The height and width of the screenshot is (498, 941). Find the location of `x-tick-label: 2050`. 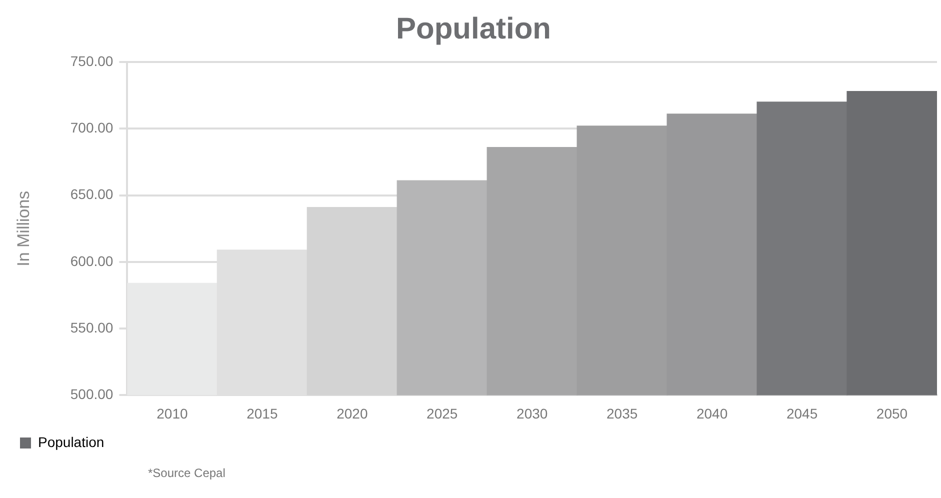

x-tick-label: 2050 is located at coordinates (892, 413).